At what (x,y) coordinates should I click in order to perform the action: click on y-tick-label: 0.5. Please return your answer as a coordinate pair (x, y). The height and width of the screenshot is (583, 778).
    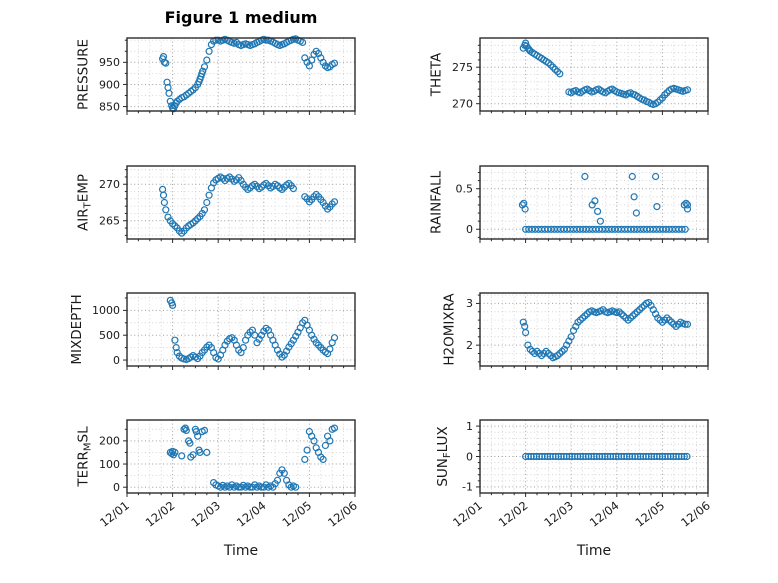
    Looking at the image, I should click on (465, 189).